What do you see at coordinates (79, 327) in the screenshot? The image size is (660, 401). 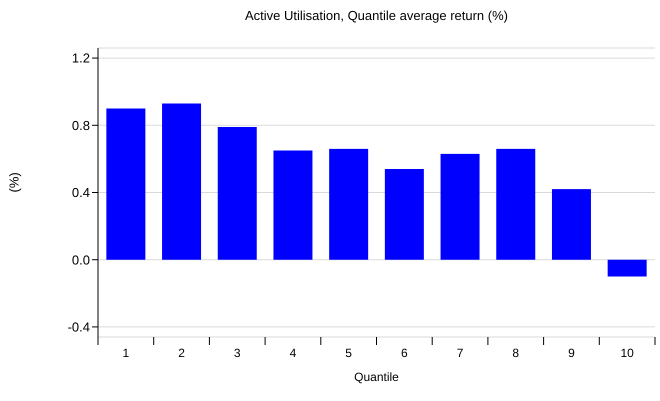 I see `y-tick-label: -0.4` at bounding box center [79, 327].